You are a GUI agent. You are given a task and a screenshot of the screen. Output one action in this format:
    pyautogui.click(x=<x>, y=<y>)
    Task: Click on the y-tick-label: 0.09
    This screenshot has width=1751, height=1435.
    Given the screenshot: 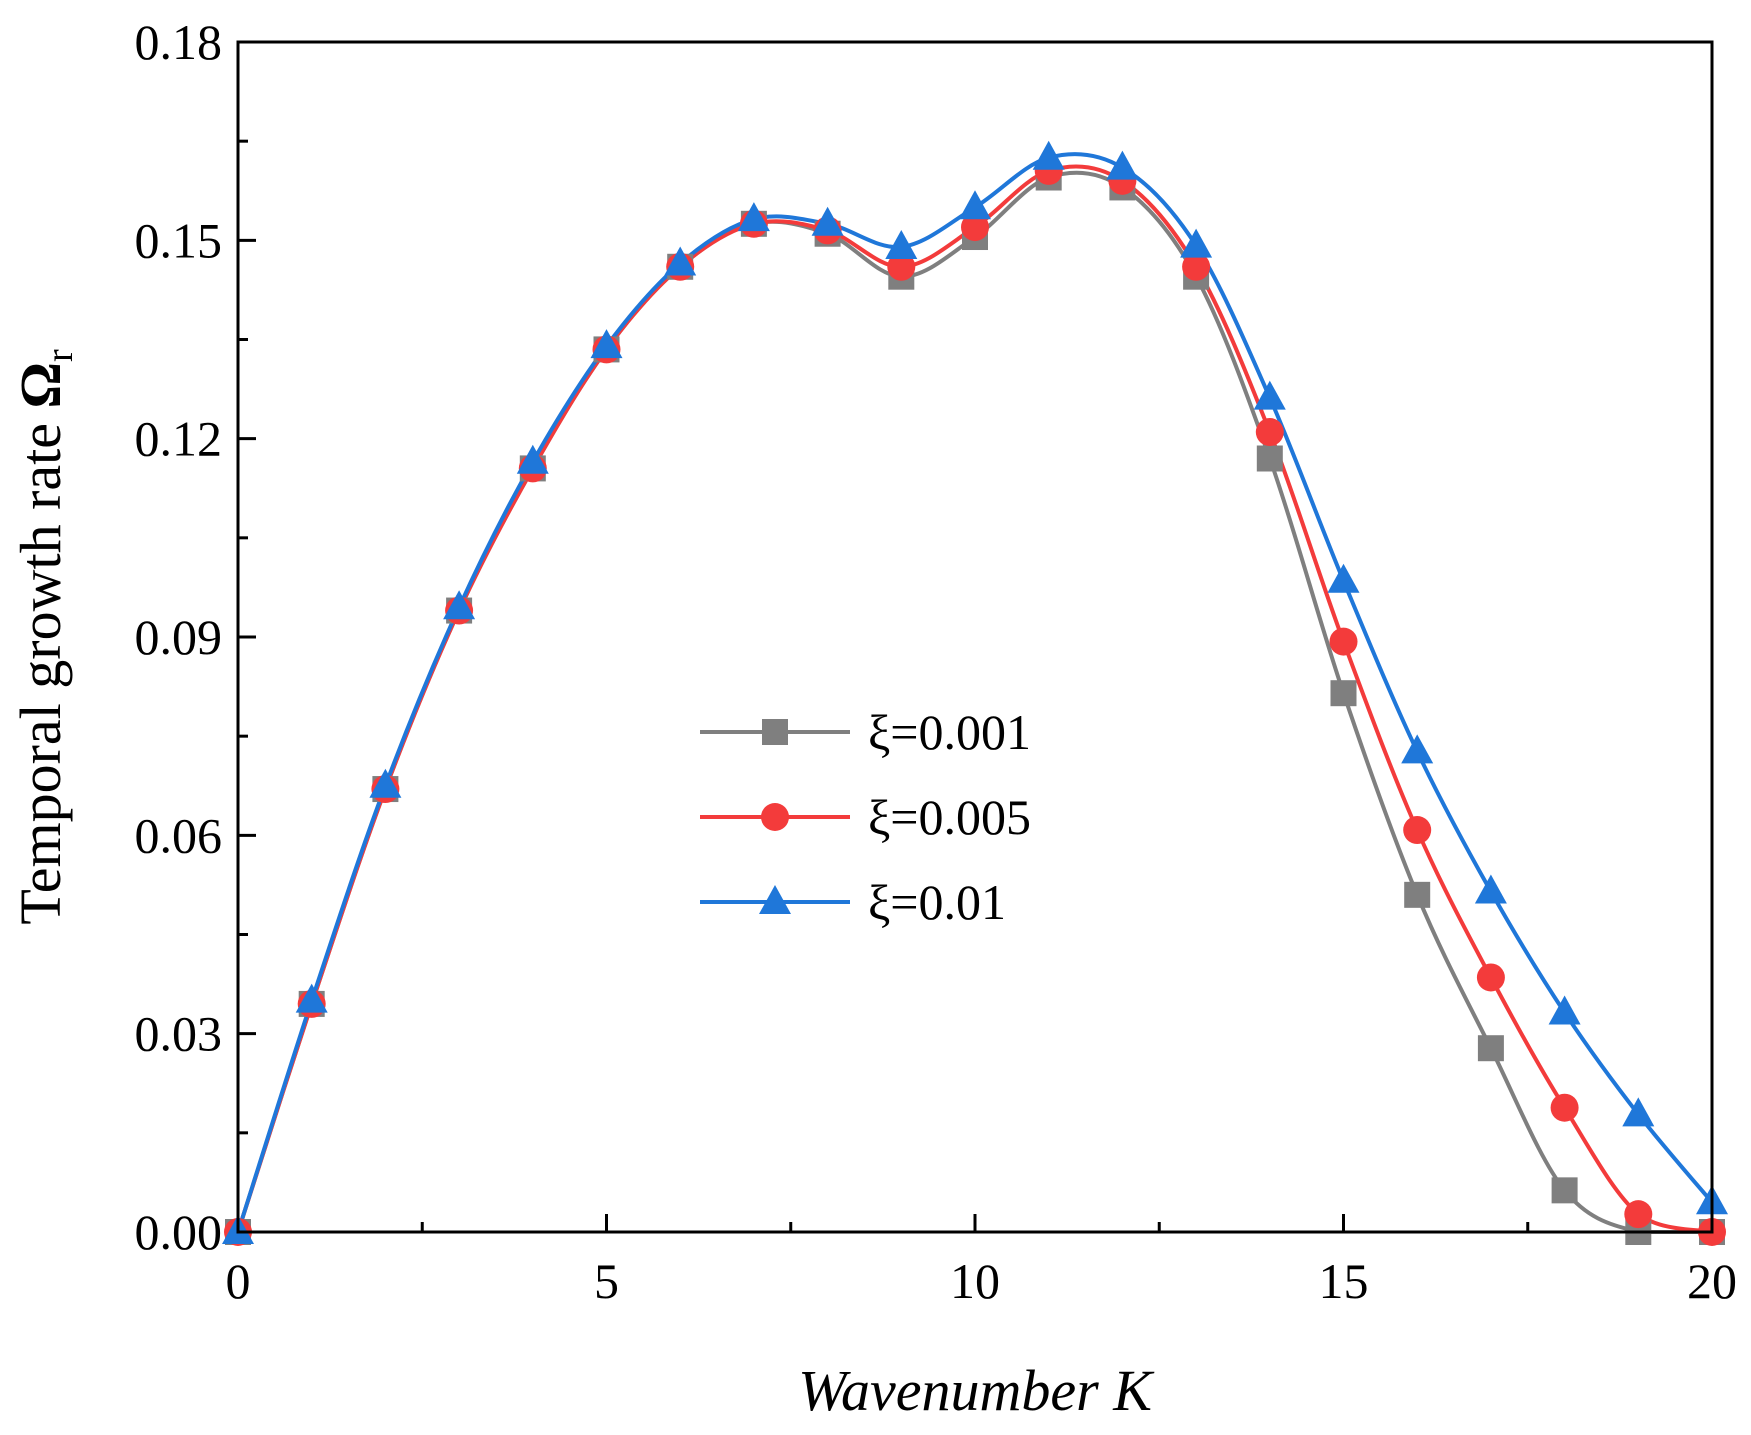 What is the action you would take?
    pyautogui.click(x=179, y=637)
    